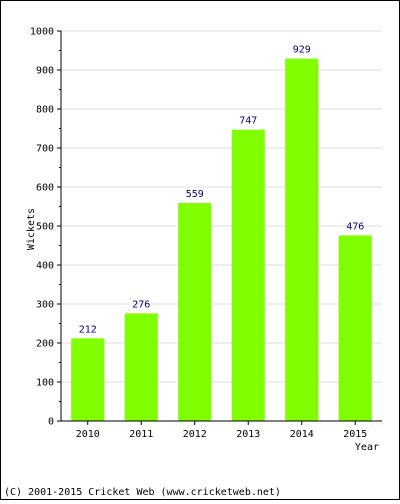 Image resolution: width=400 pixels, height=504 pixels. What do you see at coordinates (355, 226) in the screenshot?
I see `value-label: 476` at bounding box center [355, 226].